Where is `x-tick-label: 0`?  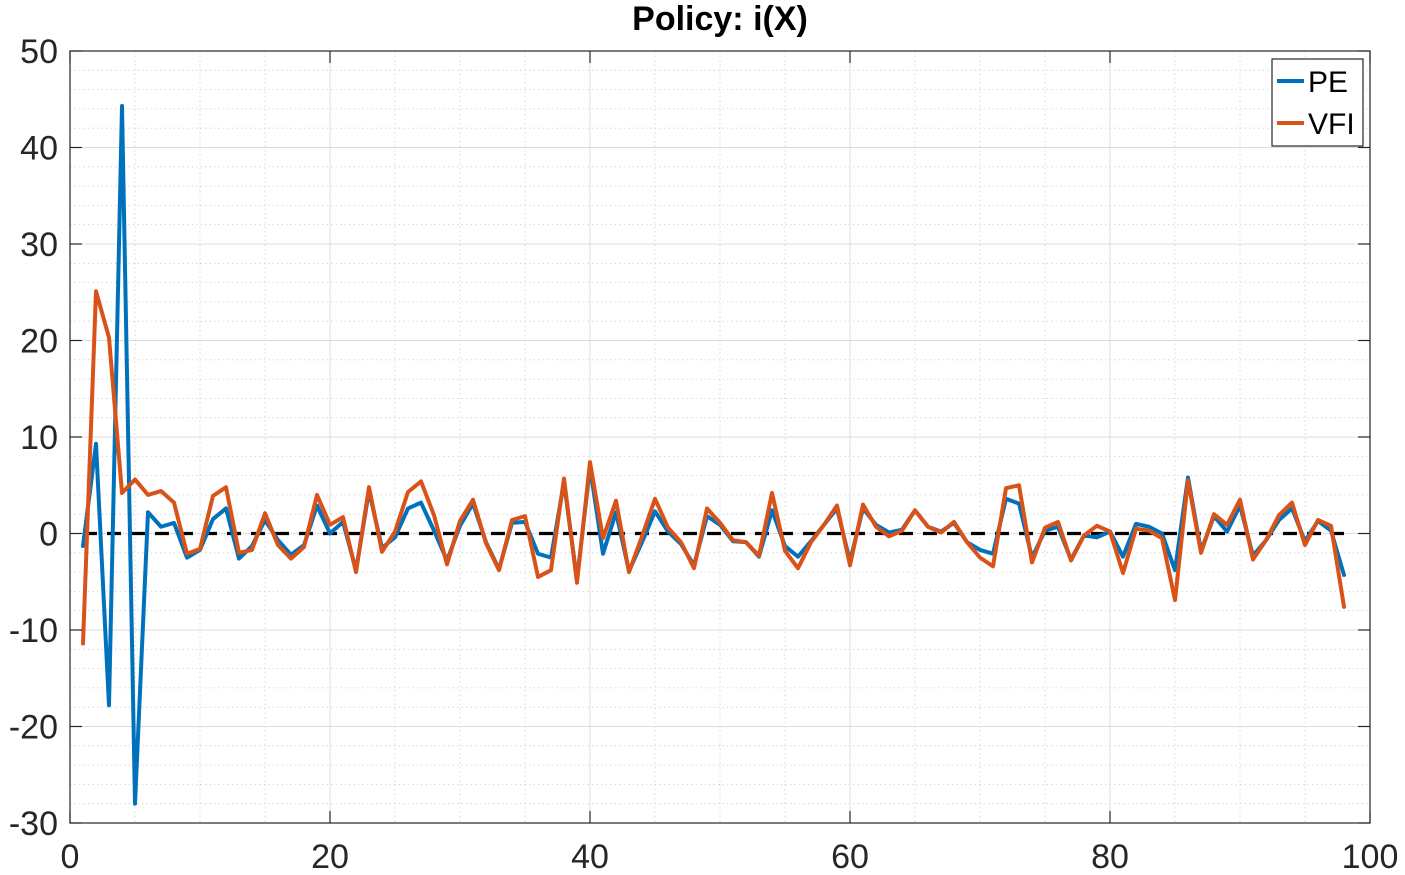 x-tick-label: 0 is located at coordinates (70, 856).